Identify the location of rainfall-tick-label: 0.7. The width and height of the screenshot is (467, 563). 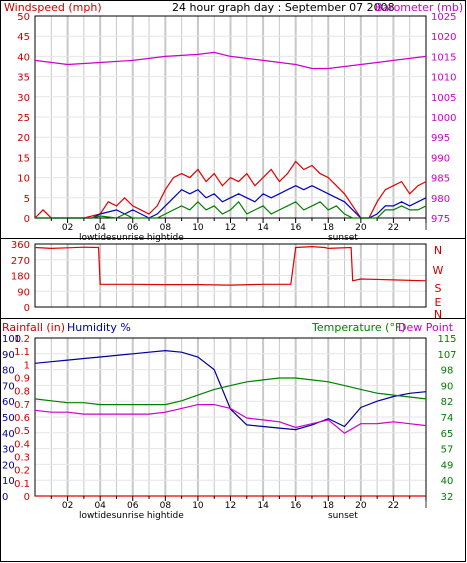
(22, 405).